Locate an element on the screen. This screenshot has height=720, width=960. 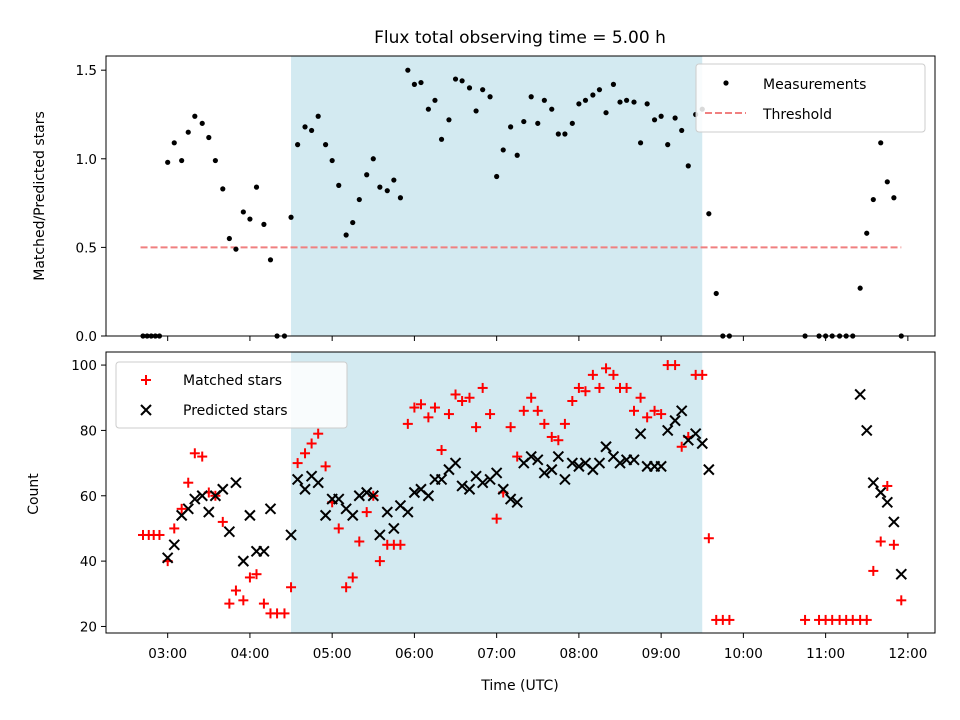
y-tick-label: 100 is located at coordinates (84, 366).